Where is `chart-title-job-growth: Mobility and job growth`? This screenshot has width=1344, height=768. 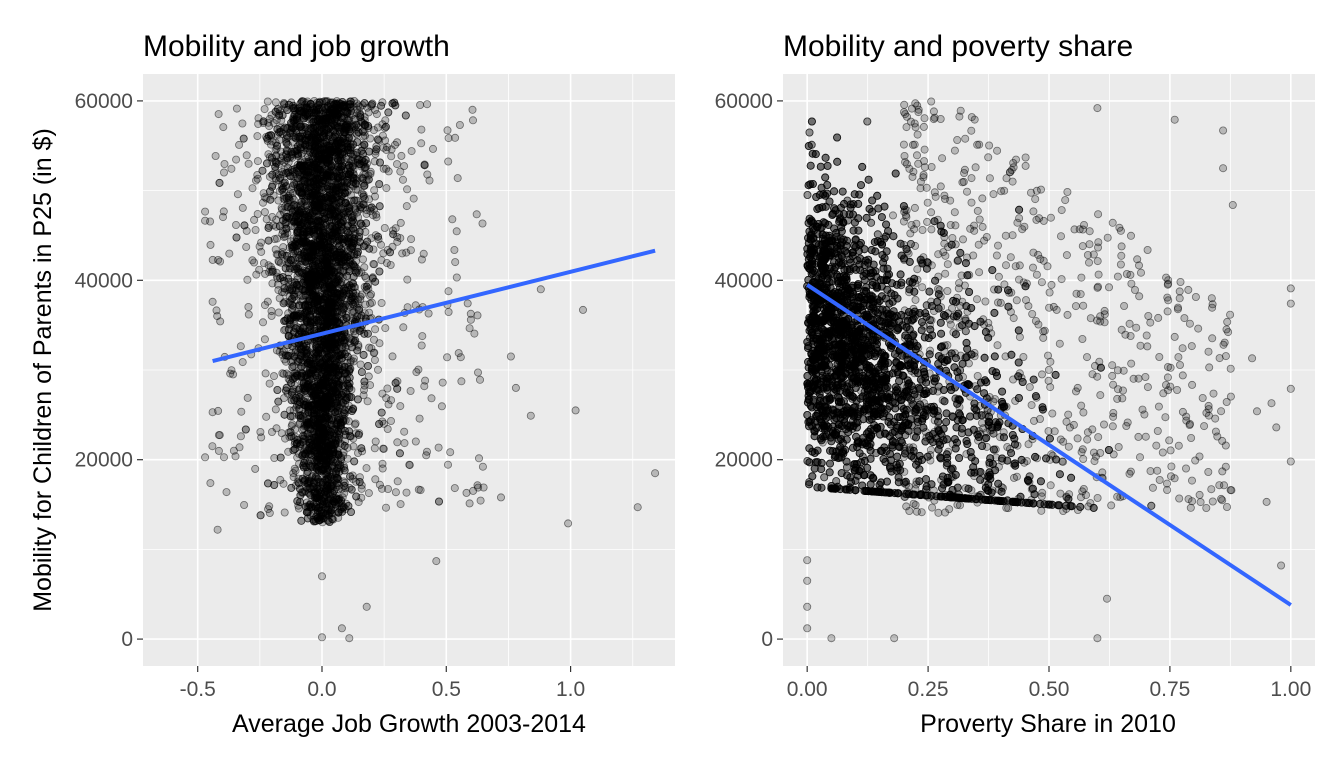 chart-title-job-growth: Mobility and job growth is located at coordinates (296, 46).